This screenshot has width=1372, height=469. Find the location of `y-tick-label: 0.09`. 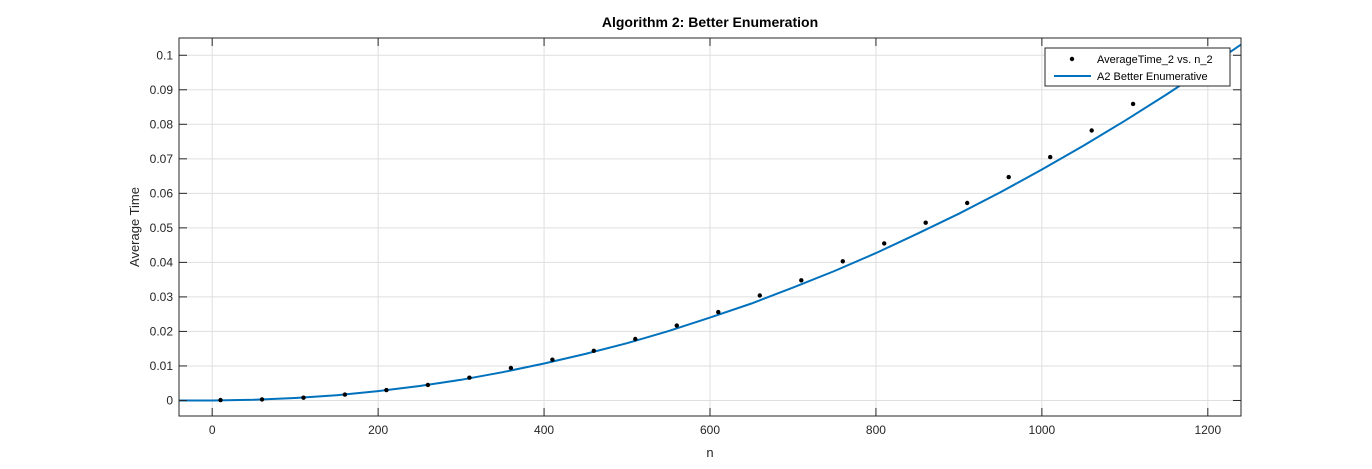

y-tick-label: 0.09 is located at coordinates (162, 90).